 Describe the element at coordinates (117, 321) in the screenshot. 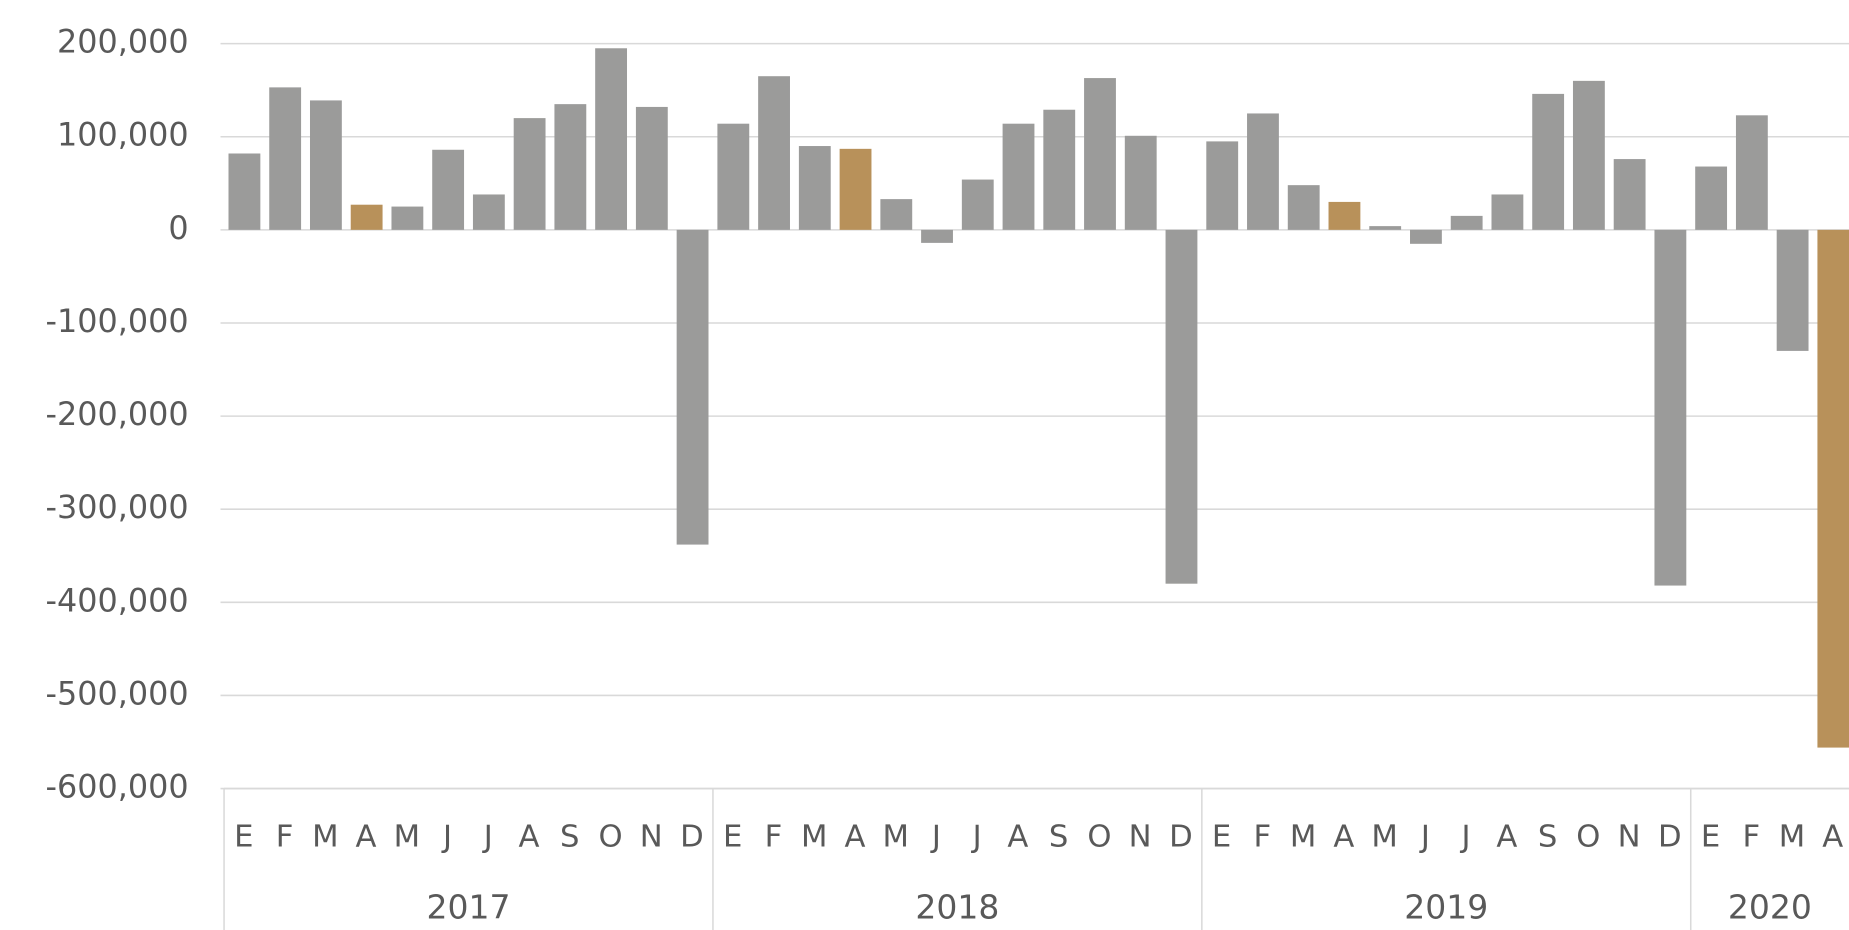

I see `y-tick-label: -100,000` at that location.